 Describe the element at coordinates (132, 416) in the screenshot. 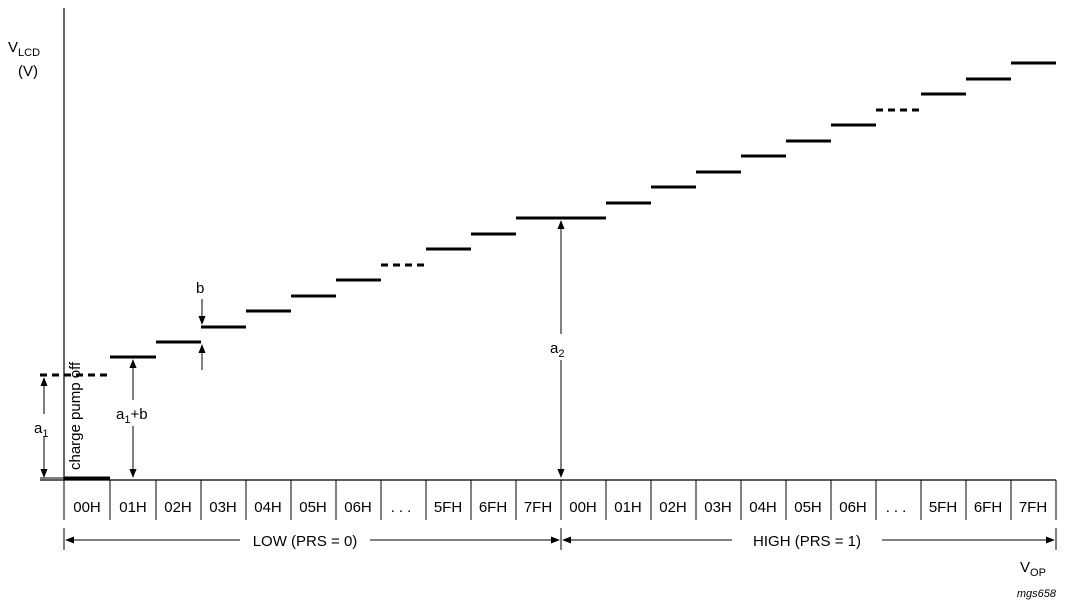

I see `a1b-label: a1+b` at that location.